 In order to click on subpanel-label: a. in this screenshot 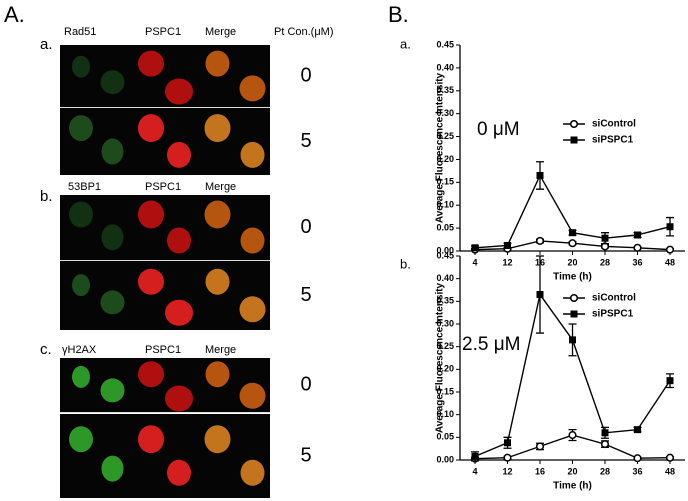, I will do `click(405, 43)`.